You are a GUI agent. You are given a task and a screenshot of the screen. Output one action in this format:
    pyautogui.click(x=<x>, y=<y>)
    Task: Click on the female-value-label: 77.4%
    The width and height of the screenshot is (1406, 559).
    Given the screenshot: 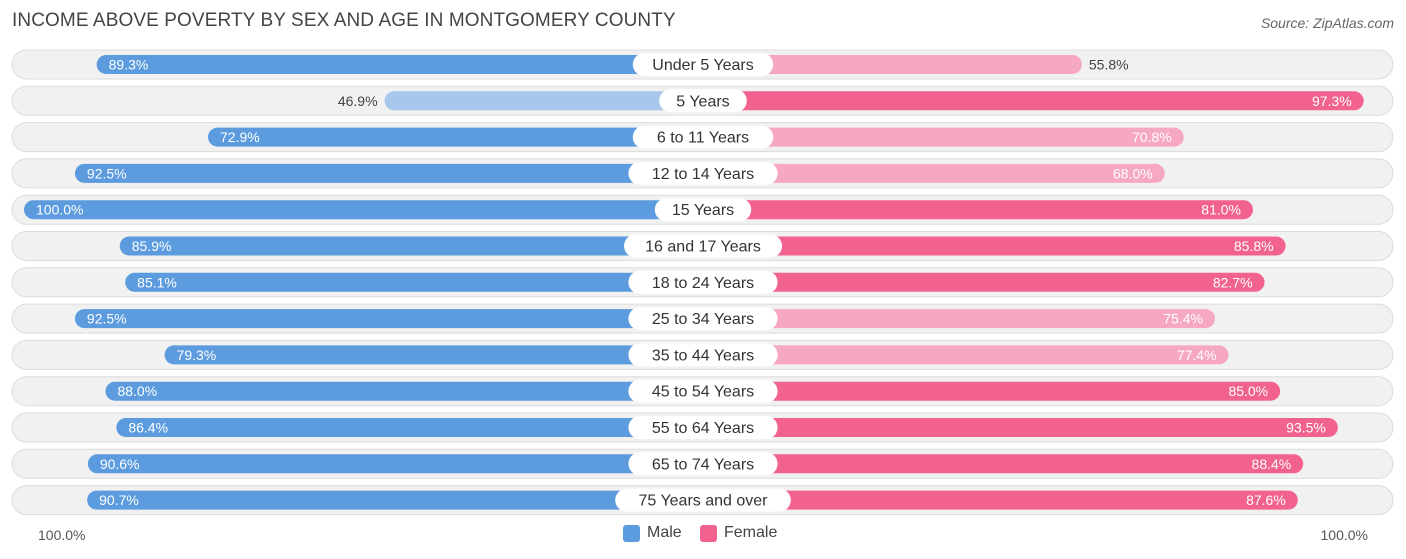 What is the action you would take?
    pyautogui.click(x=1197, y=355)
    